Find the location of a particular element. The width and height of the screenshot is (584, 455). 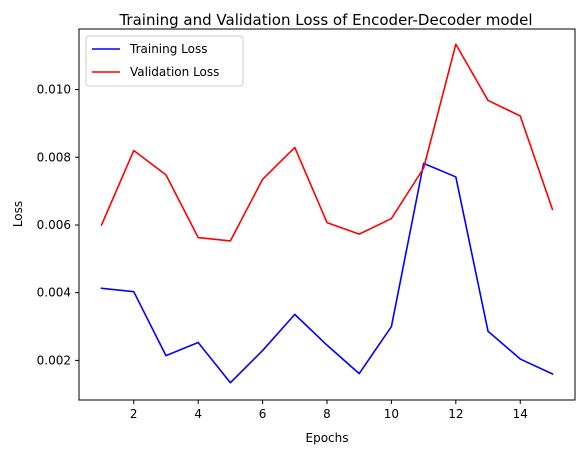

legend: Training Loss Validation Loss is located at coordinates (164, 61).